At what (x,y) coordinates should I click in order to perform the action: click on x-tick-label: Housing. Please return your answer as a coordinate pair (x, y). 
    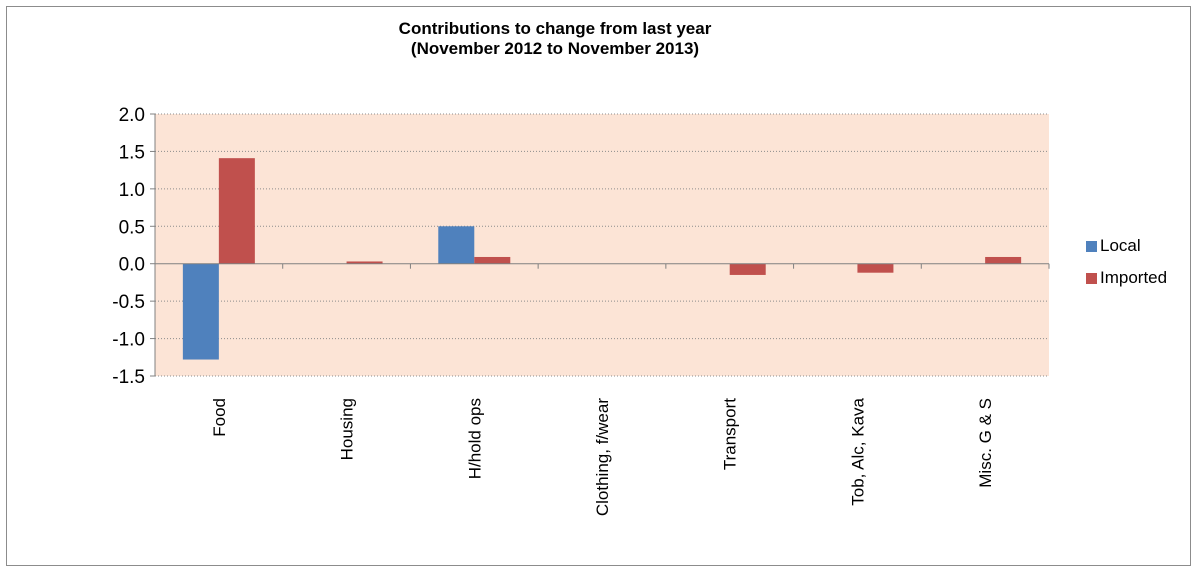
    Looking at the image, I should click on (347, 429).